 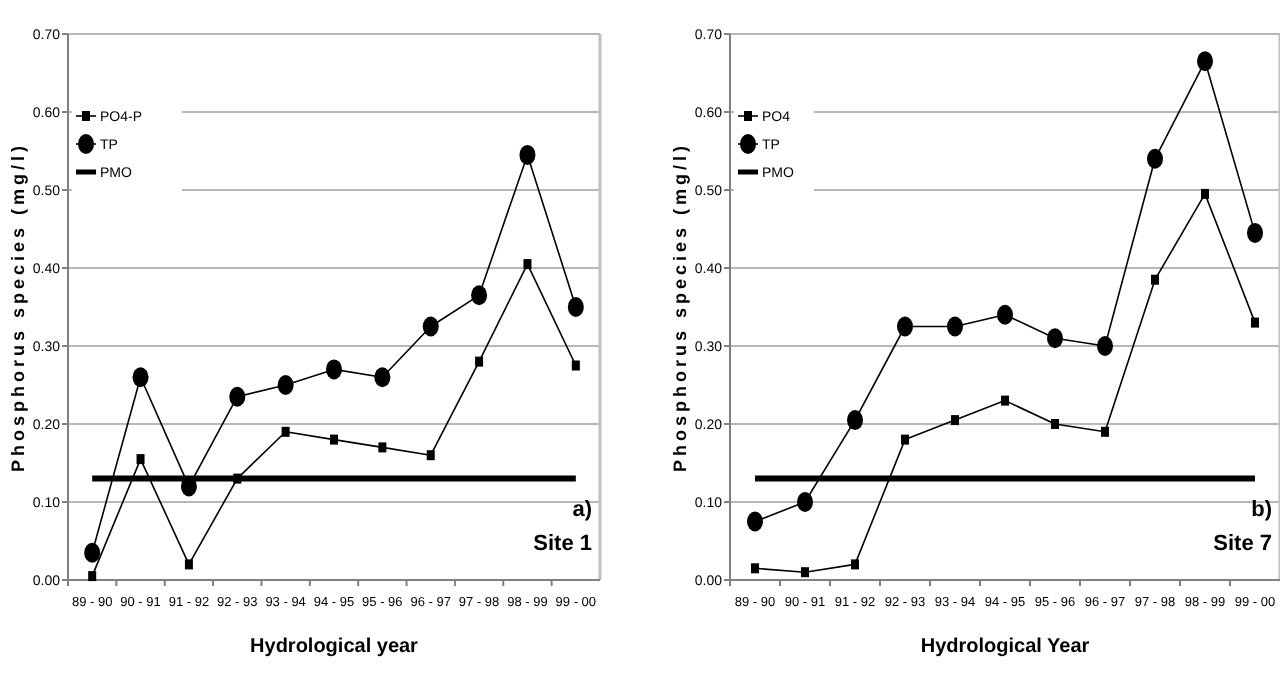 I want to click on x-axis-title: Hydrological year, so click(x=334, y=647).